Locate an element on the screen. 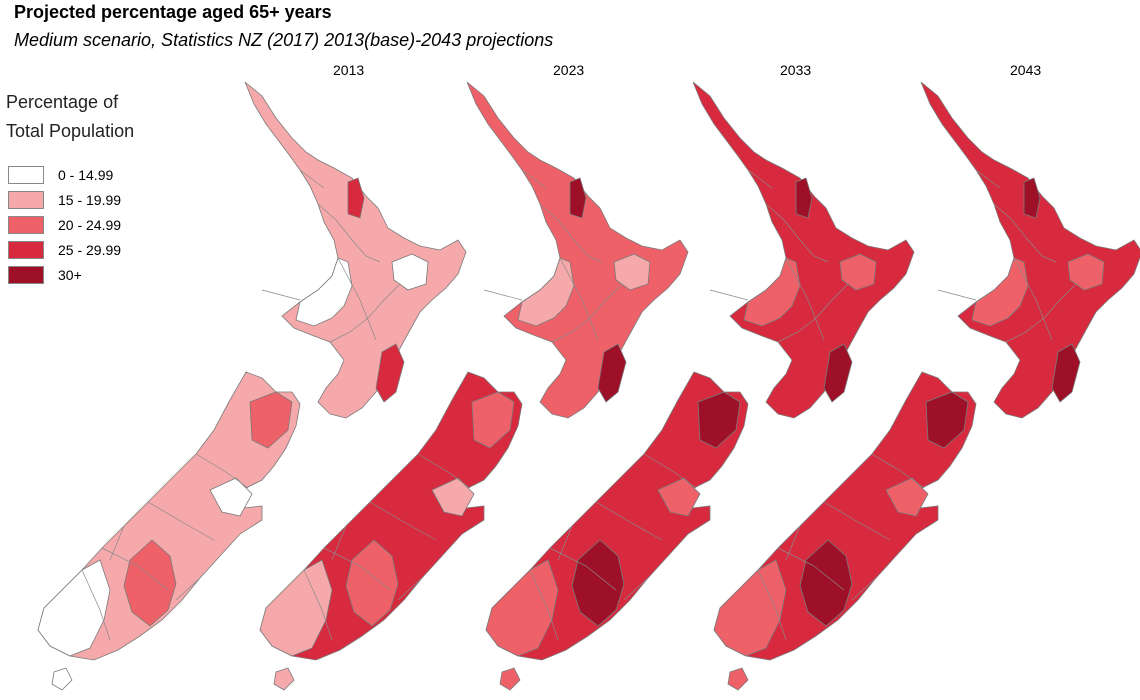  legend-item: 20 - 24.99 is located at coordinates (64, 224).